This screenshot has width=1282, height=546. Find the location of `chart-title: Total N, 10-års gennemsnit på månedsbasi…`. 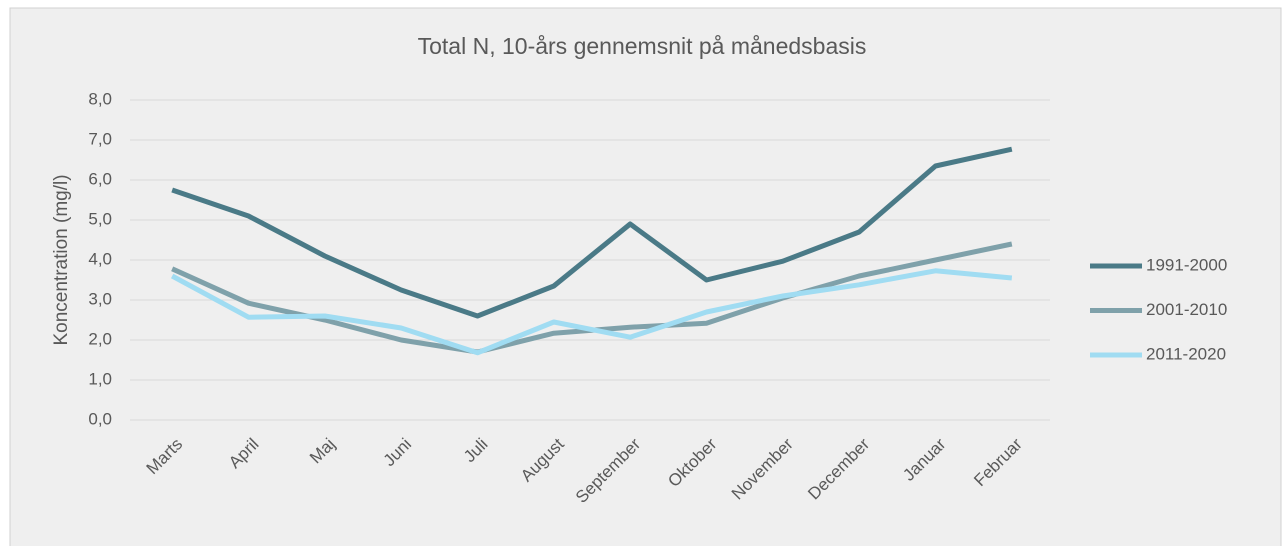

chart-title: Total N, 10-års gennemsnit på månedsbasi… is located at coordinates (642, 46).